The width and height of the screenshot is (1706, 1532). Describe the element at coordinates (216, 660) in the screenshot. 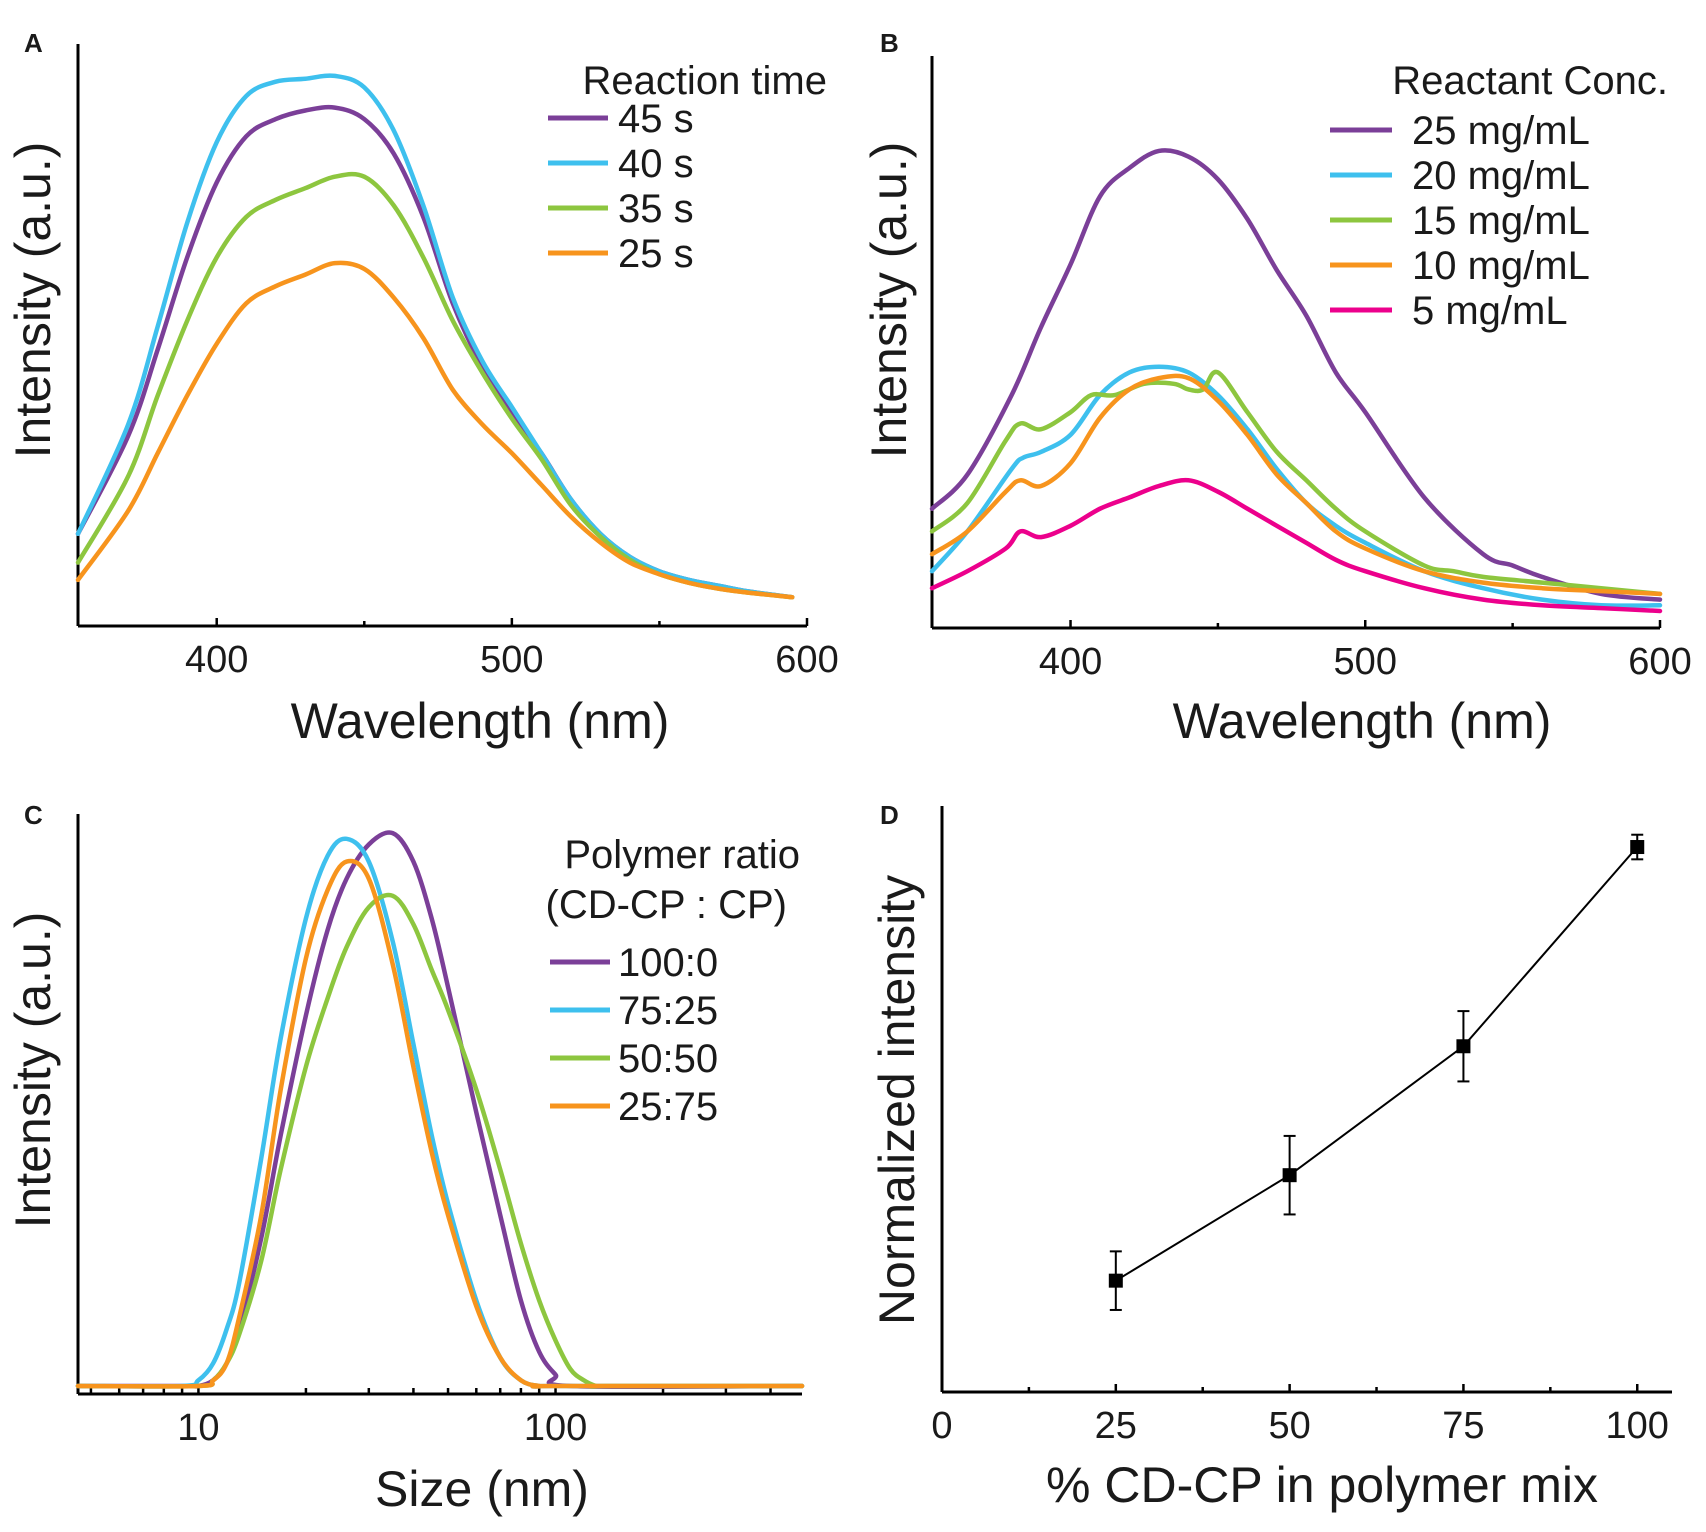

I see `panel-a-x-tick-label: 400` at that location.